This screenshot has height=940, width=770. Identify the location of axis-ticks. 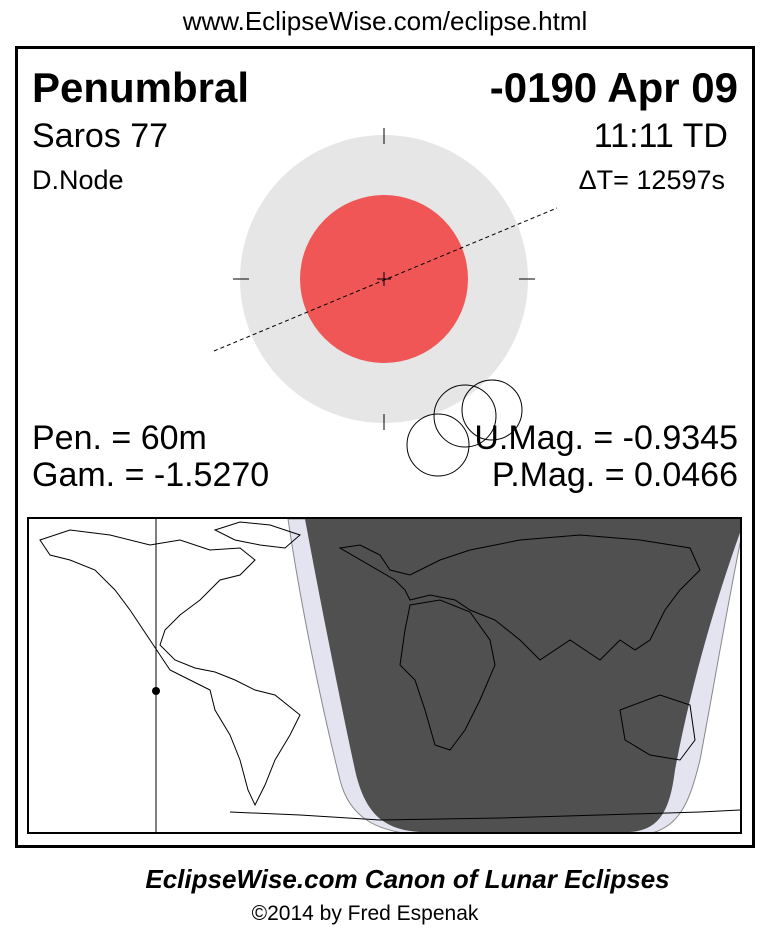
(384, 279).